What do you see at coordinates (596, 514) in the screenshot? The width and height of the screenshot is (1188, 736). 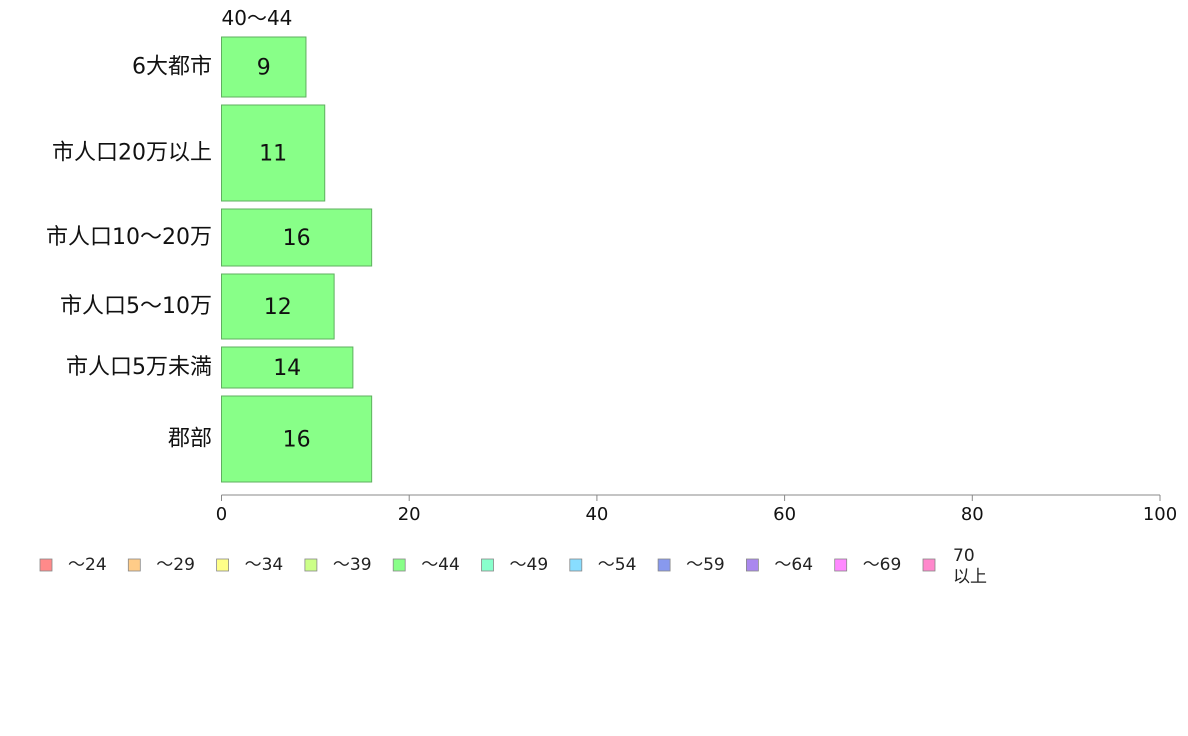 I see `x-tick-label: 40` at bounding box center [596, 514].